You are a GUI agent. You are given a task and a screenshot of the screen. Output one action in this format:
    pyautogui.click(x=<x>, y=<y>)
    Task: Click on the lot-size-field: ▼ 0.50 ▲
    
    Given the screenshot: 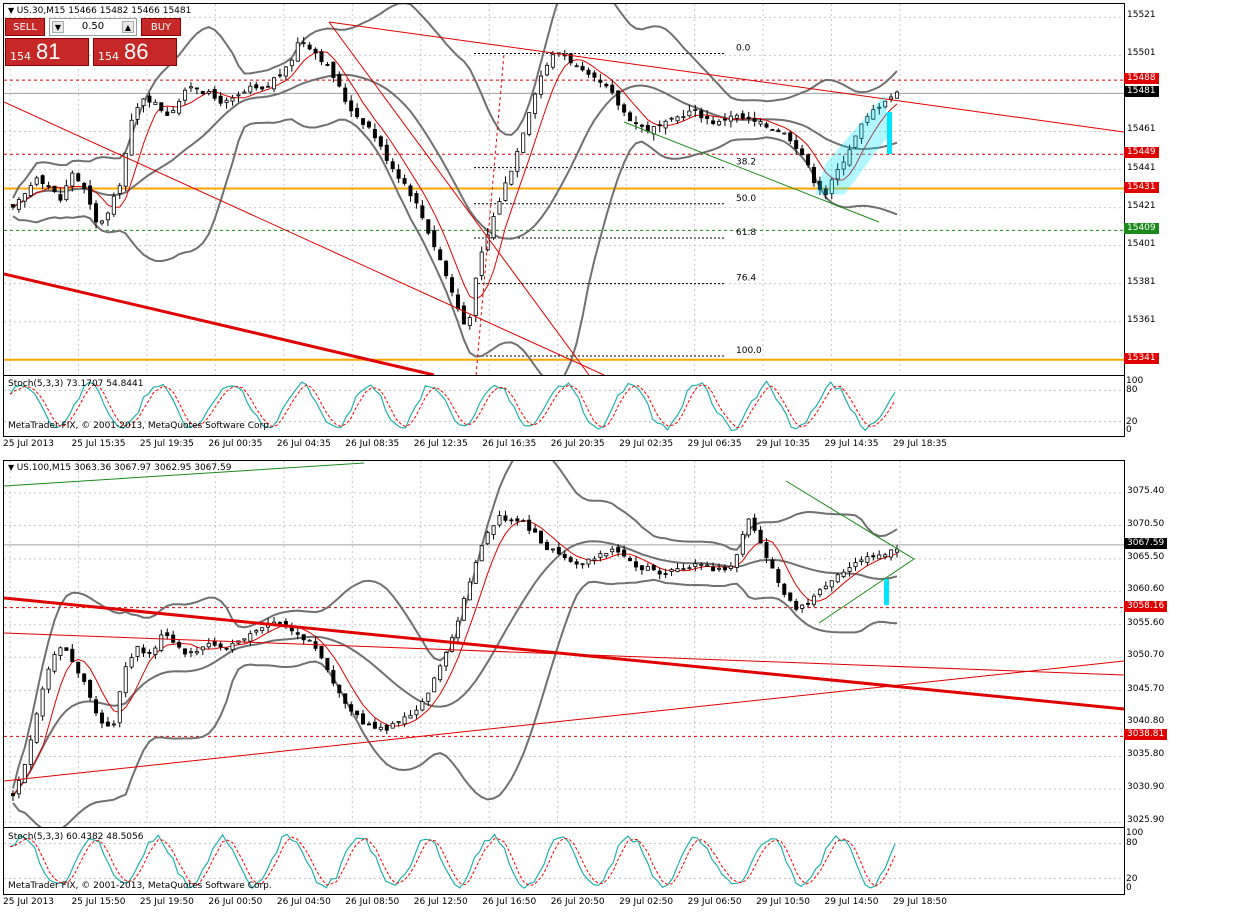 What is the action you would take?
    pyautogui.click(x=93, y=27)
    